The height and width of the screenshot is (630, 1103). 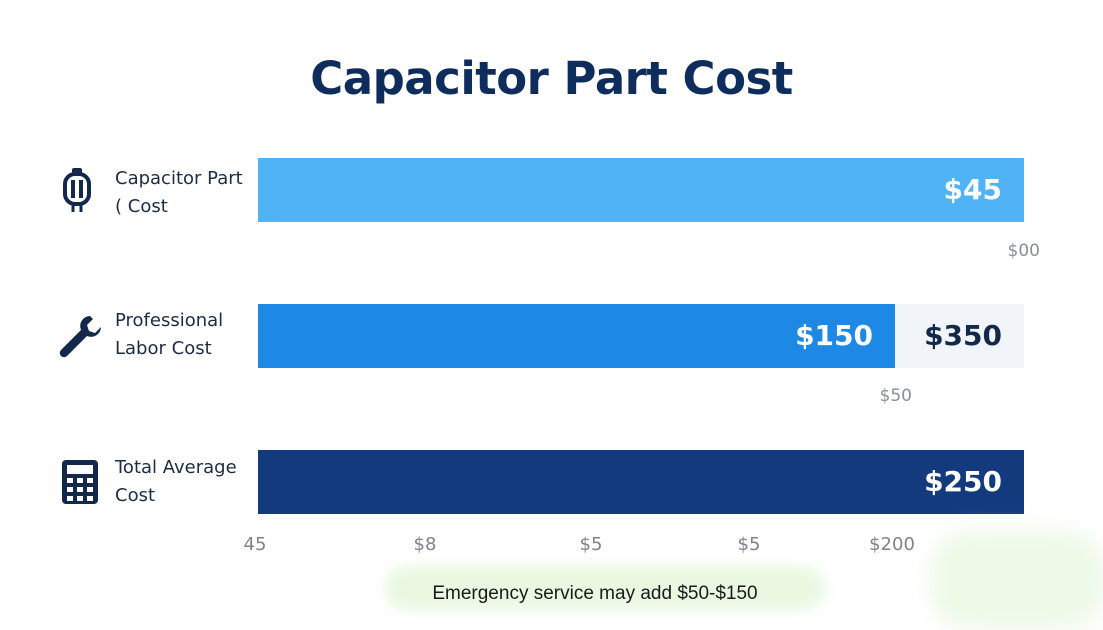 What do you see at coordinates (641, 190) in the screenshot?
I see `bar-capacitor-part` at bounding box center [641, 190].